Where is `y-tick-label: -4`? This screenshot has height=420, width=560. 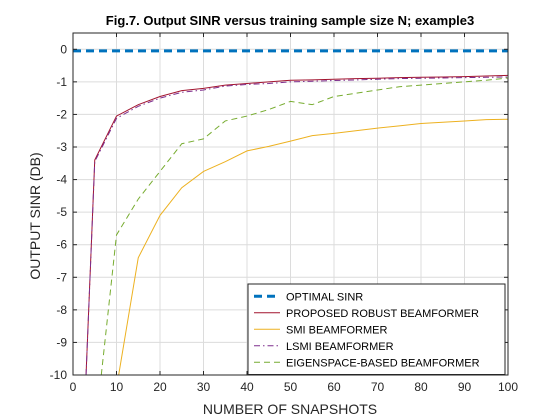
y-tick-label: -4 is located at coordinates (61, 180).